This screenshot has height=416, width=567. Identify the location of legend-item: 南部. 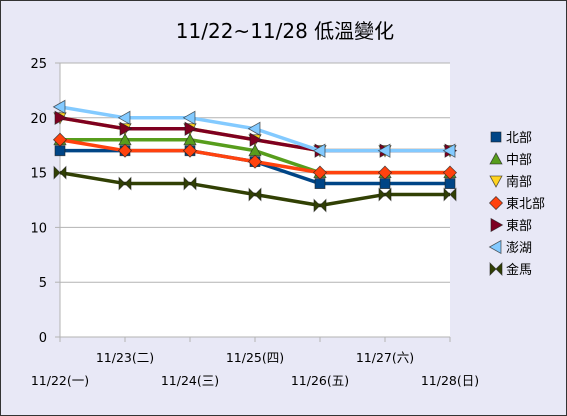
(510, 182).